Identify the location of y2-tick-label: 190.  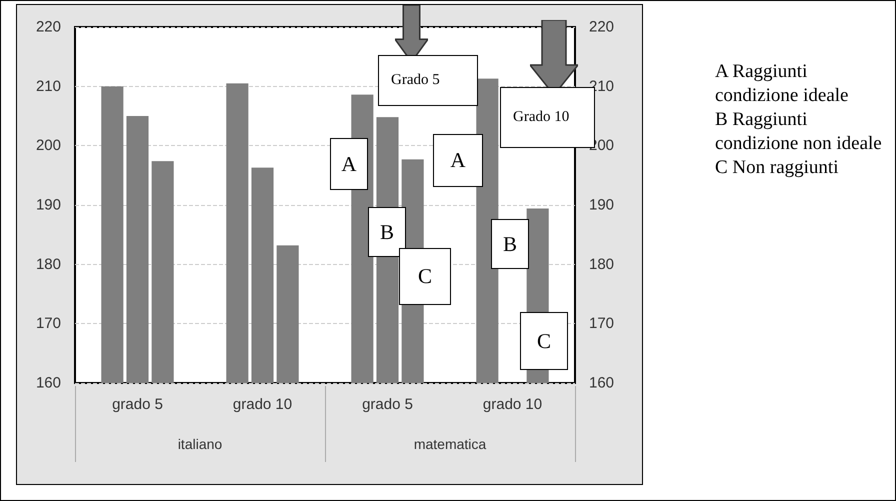
(601, 205).